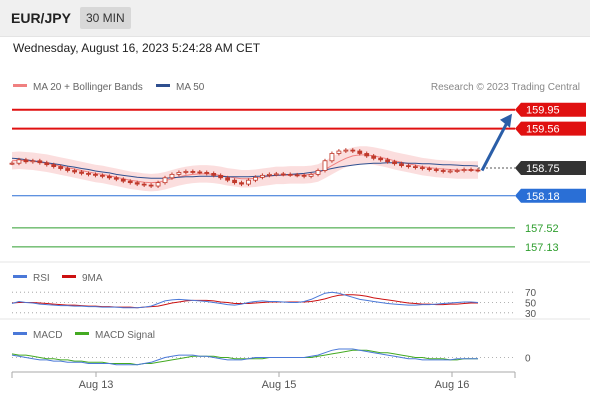 This screenshot has height=400, width=590. What do you see at coordinates (41, 278) in the screenshot?
I see `legend-label: RSI` at bounding box center [41, 278].